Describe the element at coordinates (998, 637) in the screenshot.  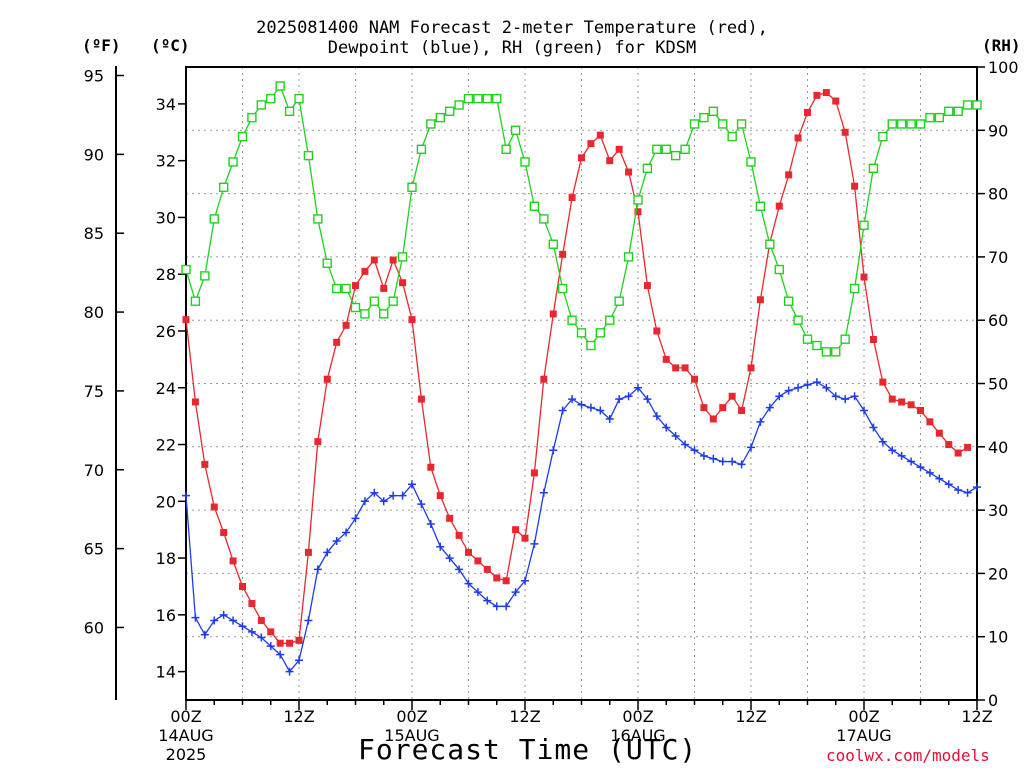
I see `rh-tick-label: 10` at that location.